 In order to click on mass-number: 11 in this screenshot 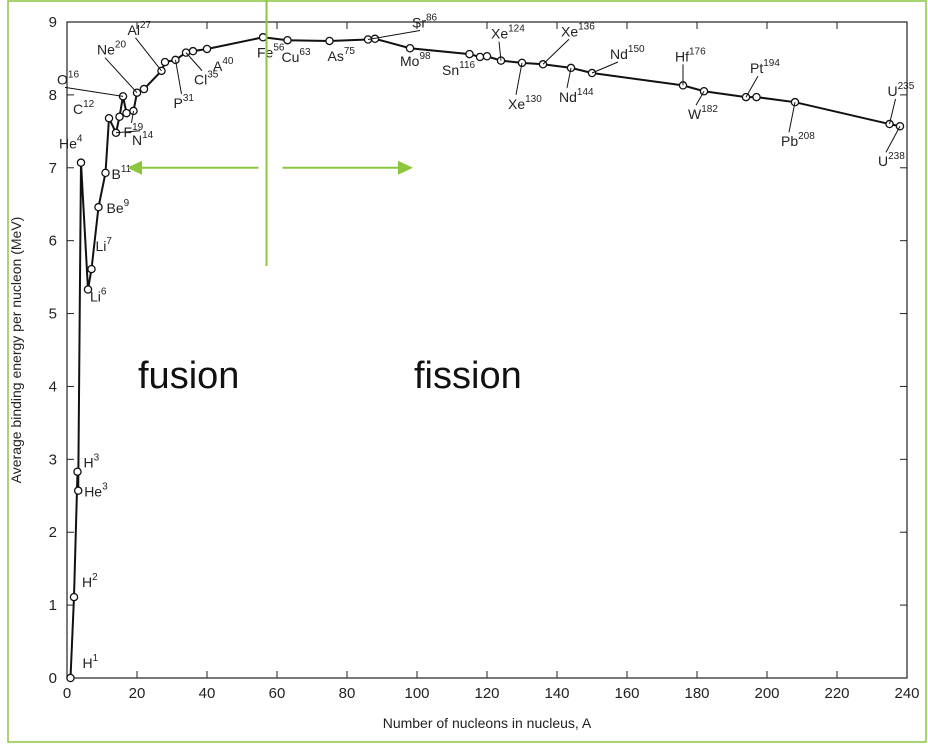, I will do `click(126, 169)`.